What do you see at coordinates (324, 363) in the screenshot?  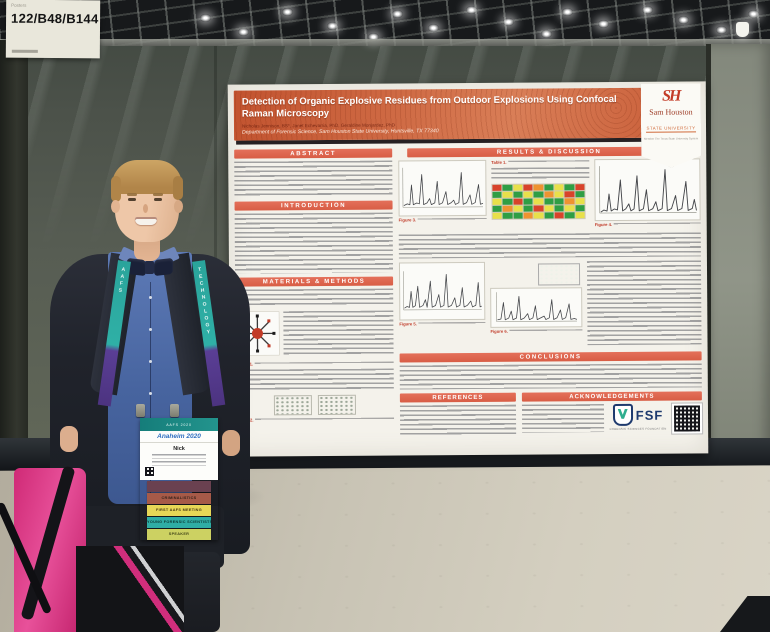 I see `figure-1-caption` at bounding box center [324, 363].